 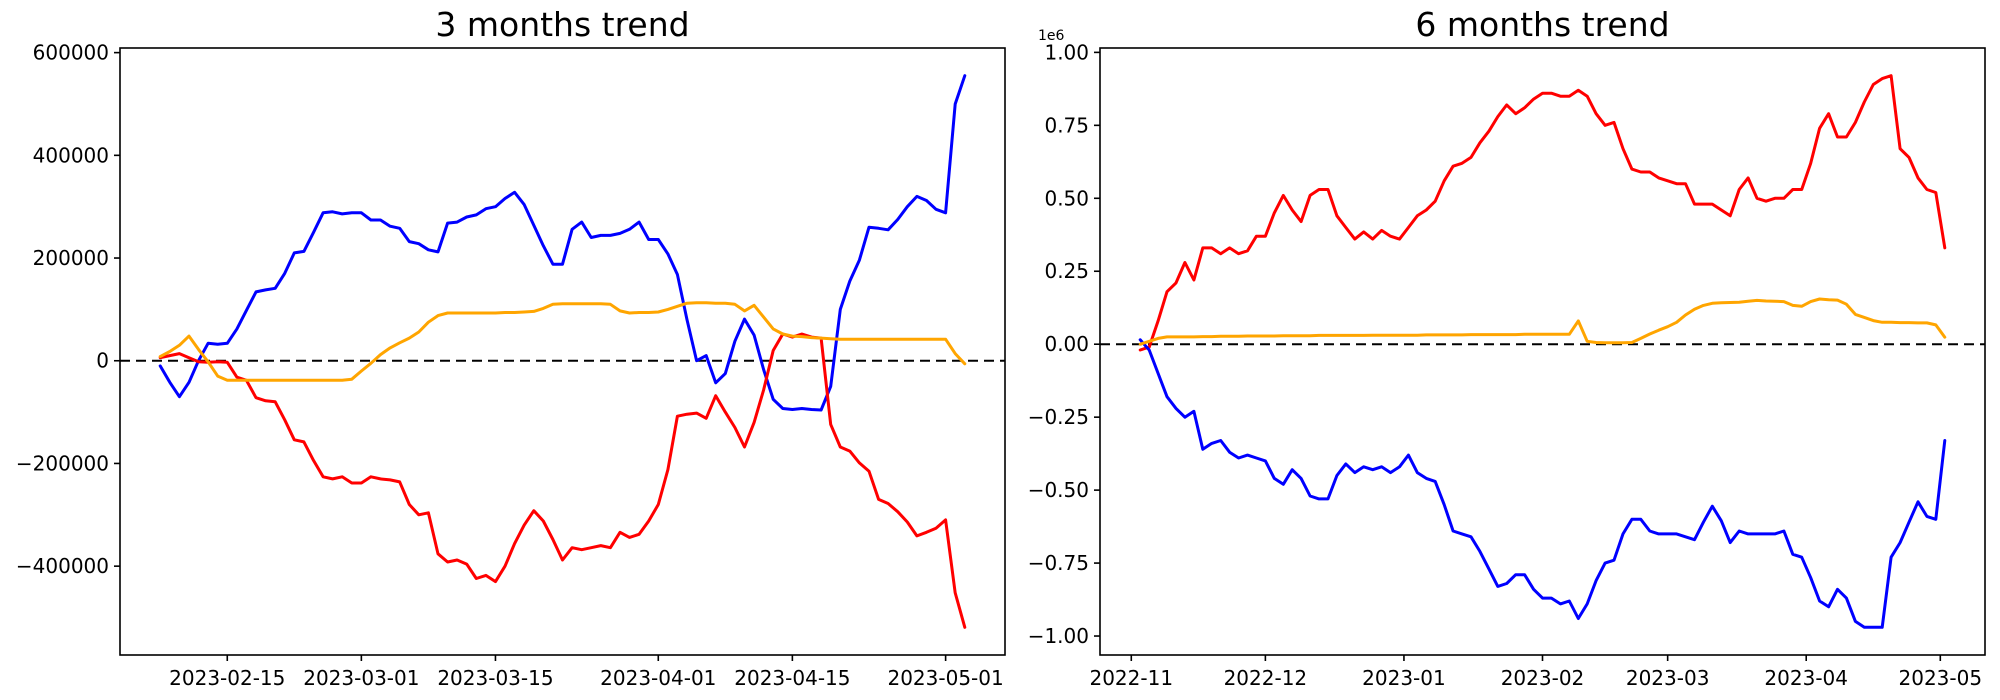 What do you see at coordinates (1066, 271) in the screenshot?
I see `six-months-trend-y-tick-label: 0.25` at bounding box center [1066, 271].